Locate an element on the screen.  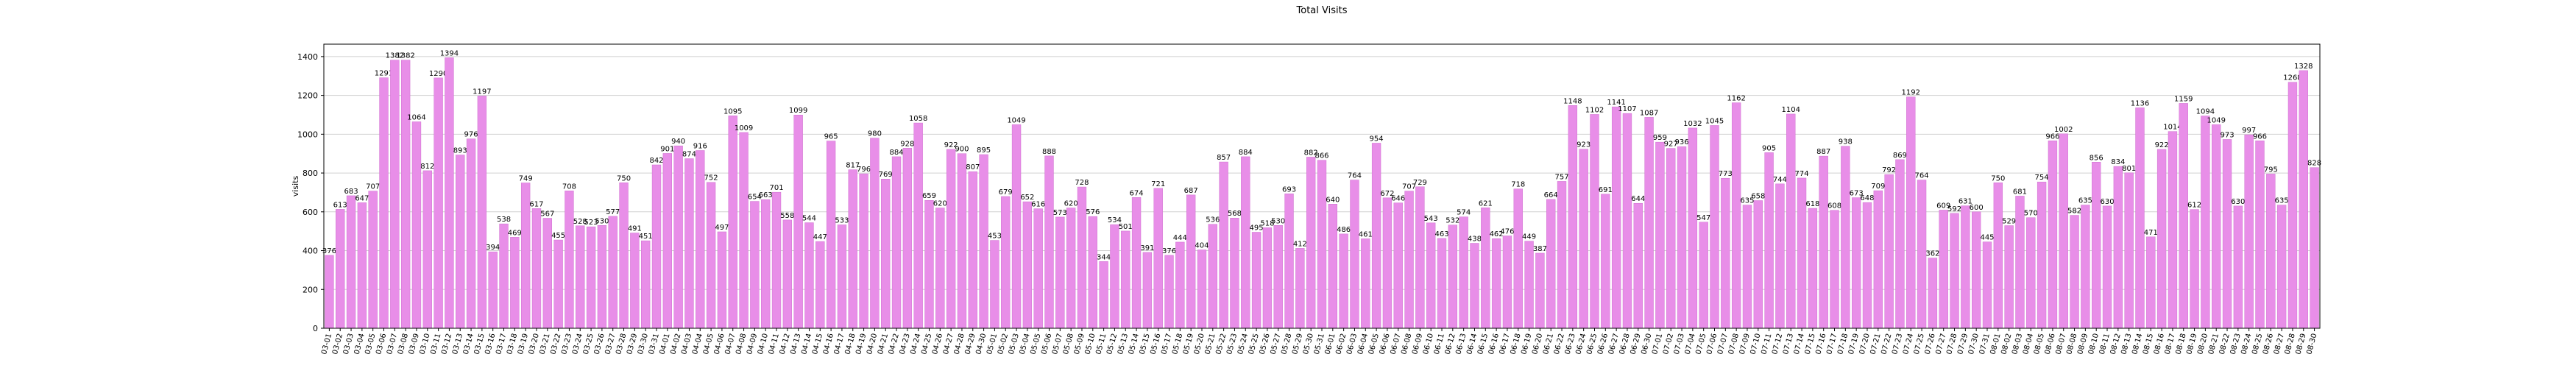
value-label: 757 is located at coordinates (1561, 177).